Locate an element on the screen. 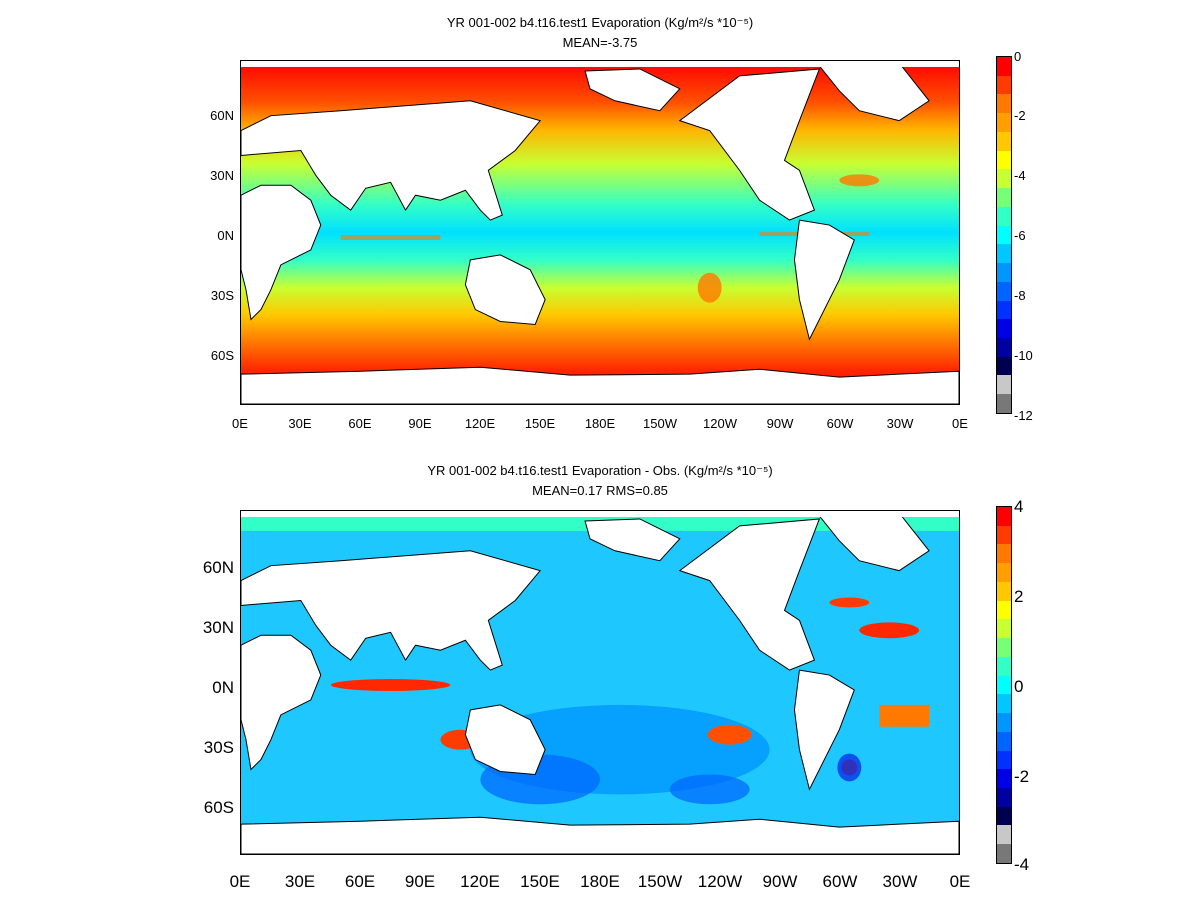  colorbar-tick: -12 is located at coordinates (1023, 415).